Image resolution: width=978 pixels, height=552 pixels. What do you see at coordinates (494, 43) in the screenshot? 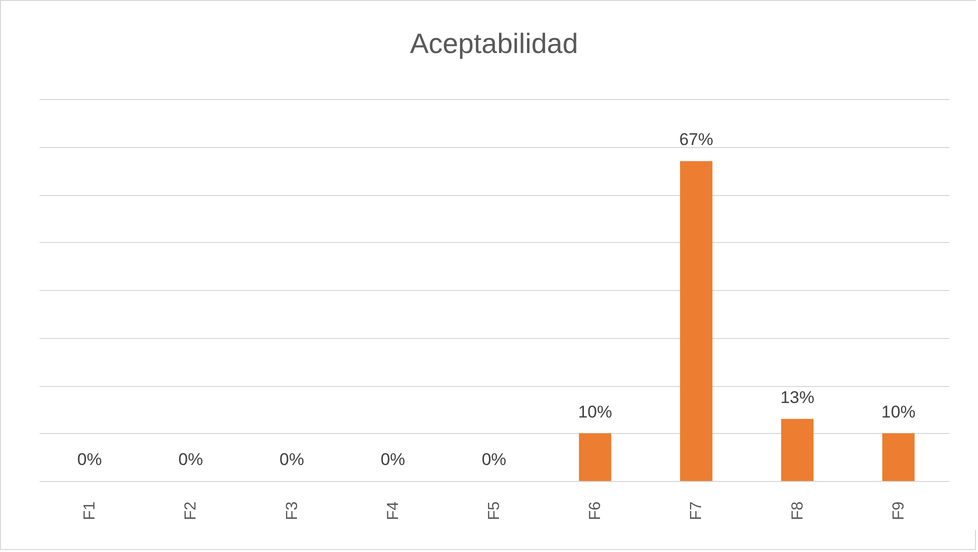
I see `chart-title: Aceptabilidad` at bounding box center [494, 43].